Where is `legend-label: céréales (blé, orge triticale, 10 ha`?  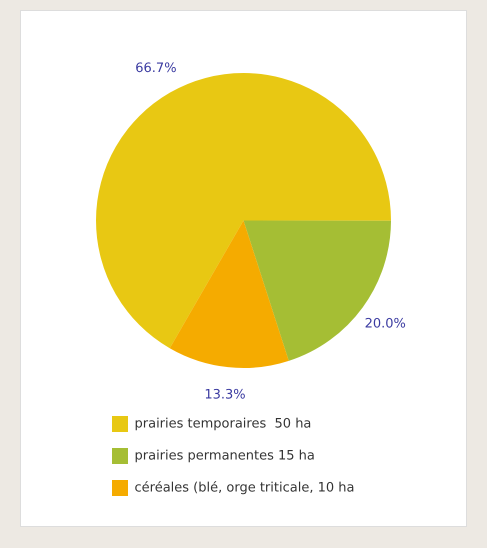
legend-label: céréales (blé, orge triticale, 10 ha is located at coordinates (244, 488).